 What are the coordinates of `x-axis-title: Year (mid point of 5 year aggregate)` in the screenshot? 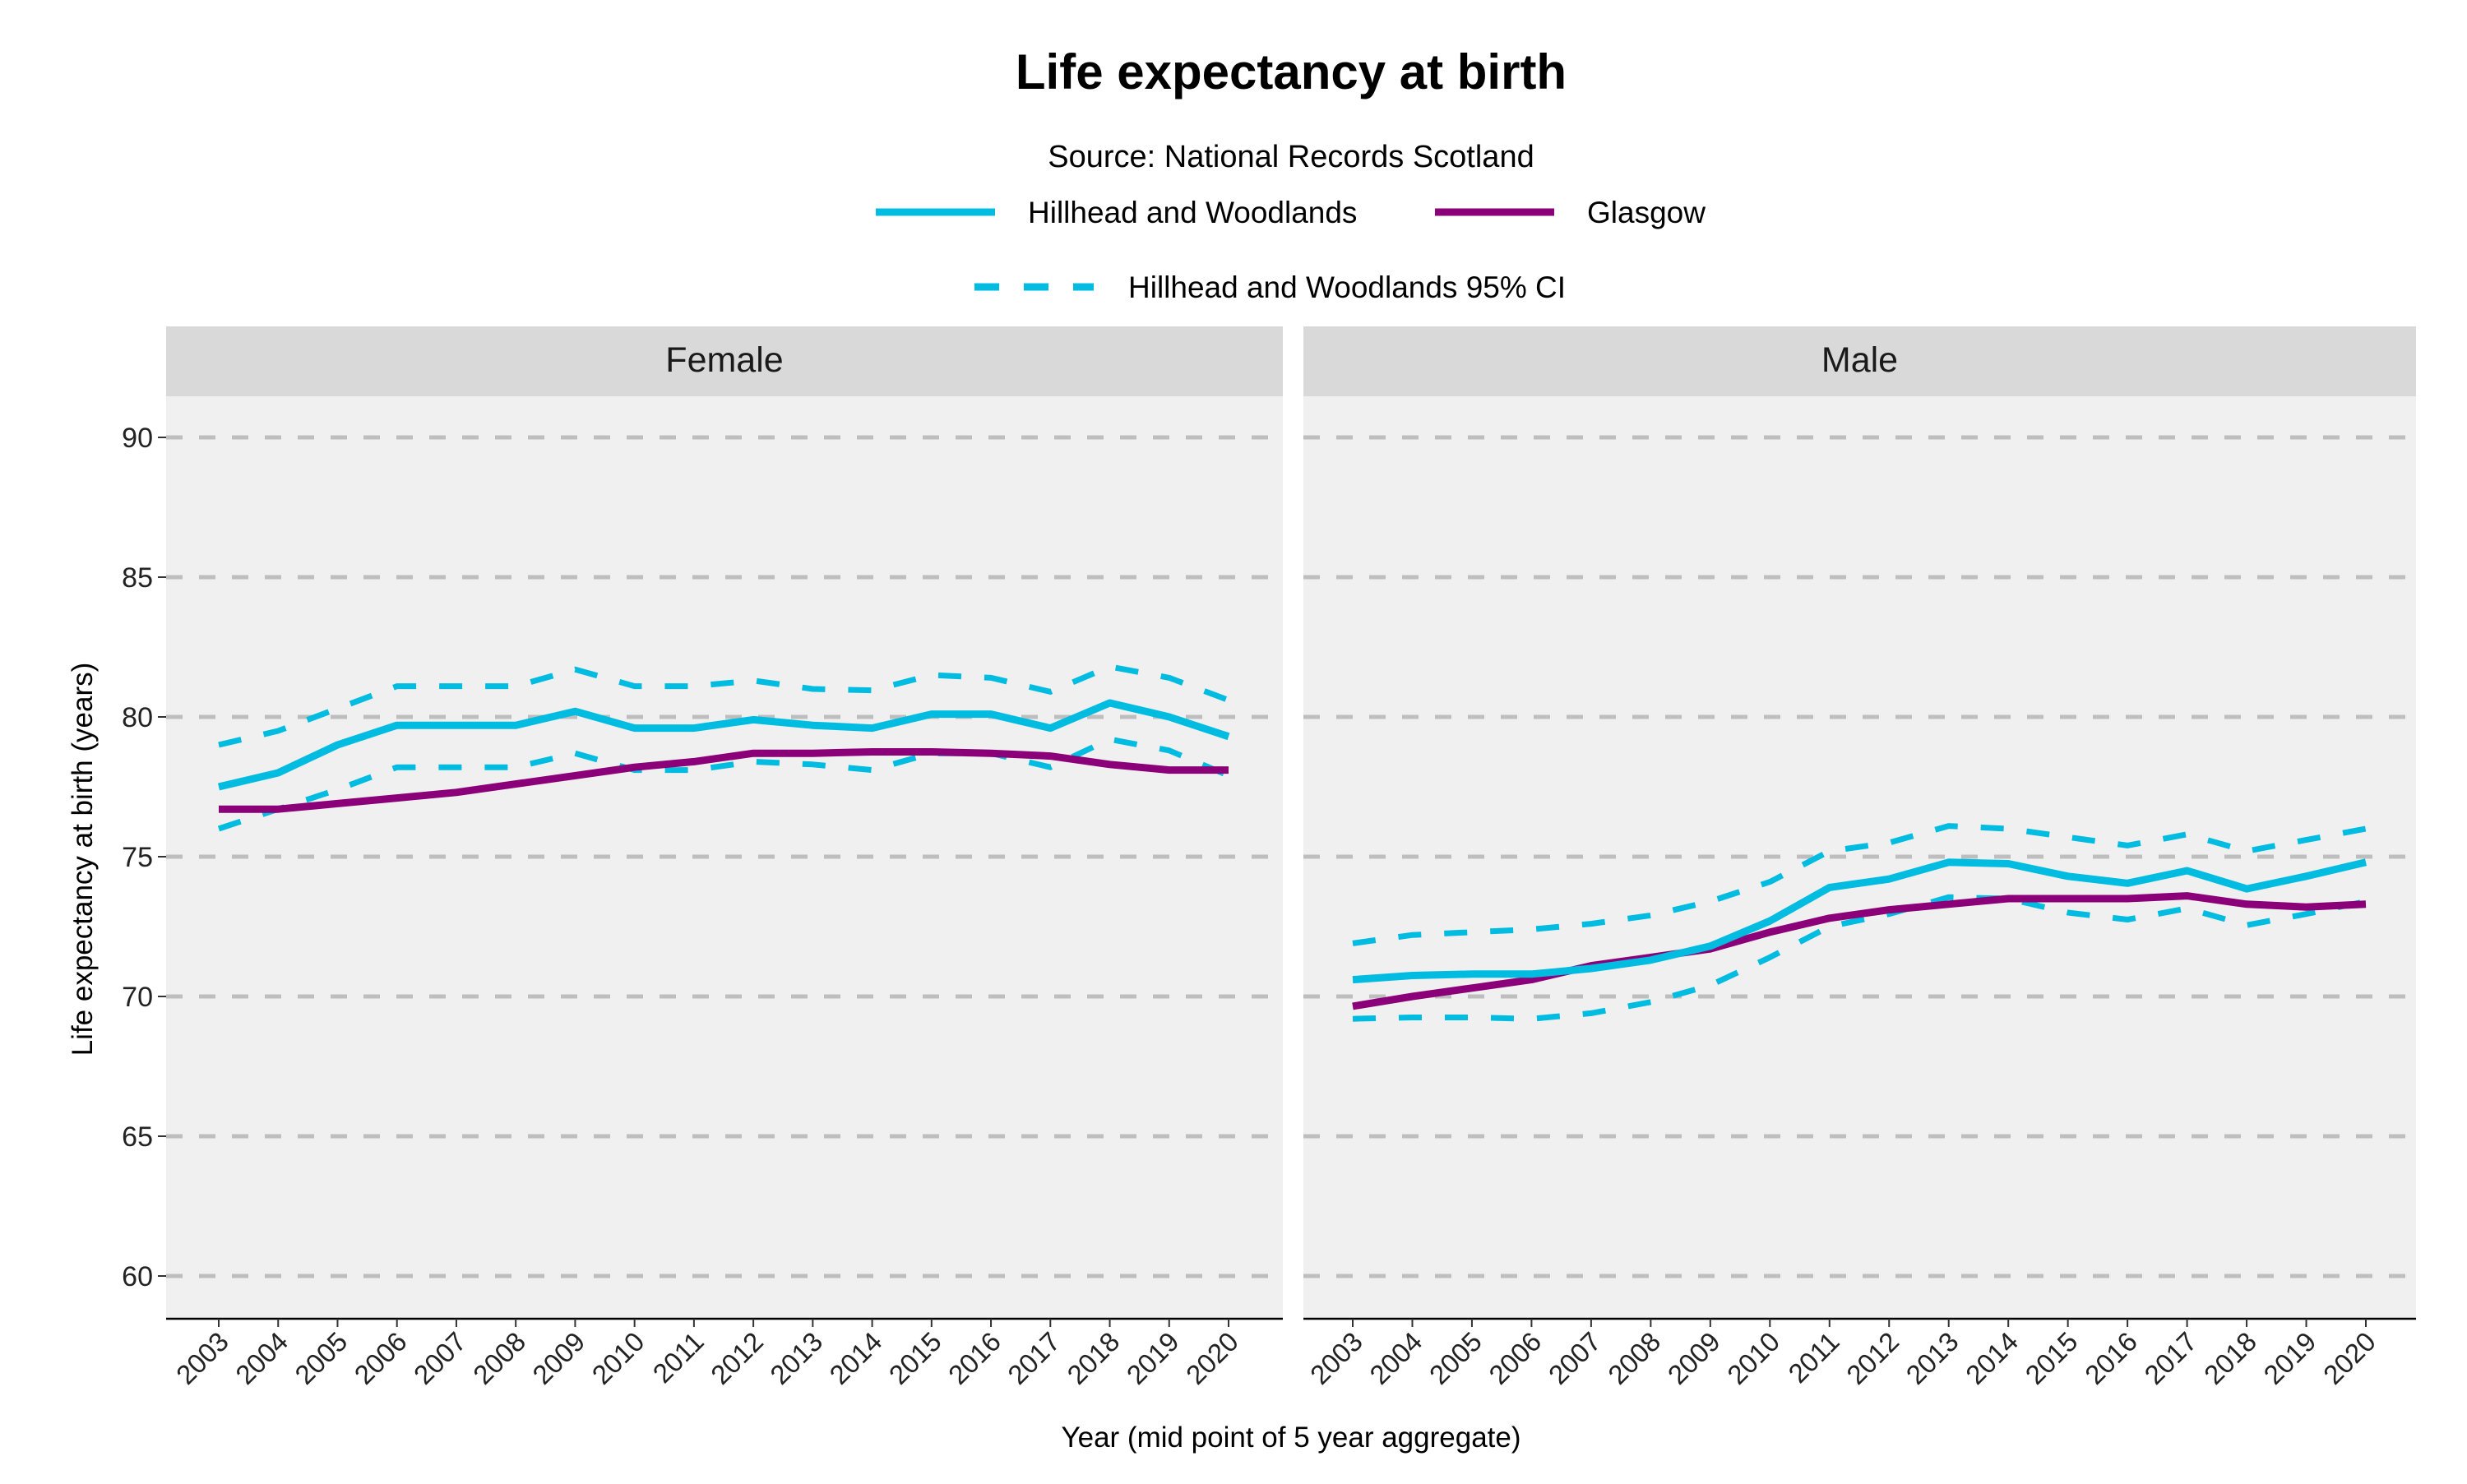 It's located at (1291, 1438).